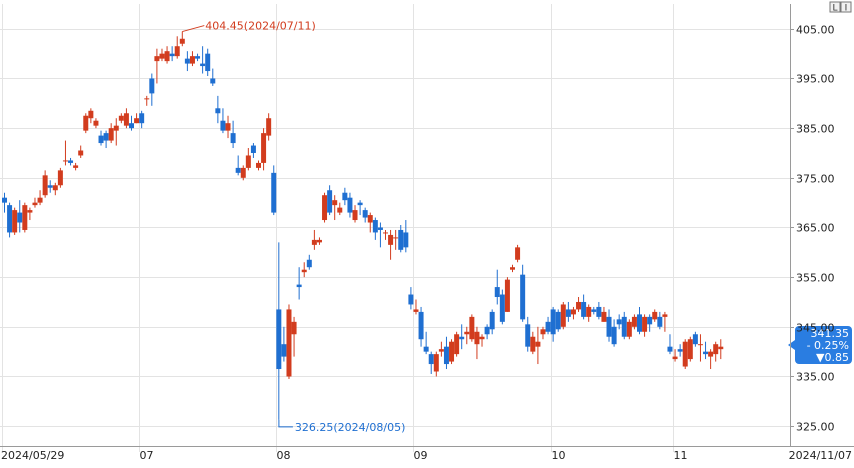  Describe the element at coordinates (421, 455) in the screenshot. I see `x-tick-label: 09` at that location.